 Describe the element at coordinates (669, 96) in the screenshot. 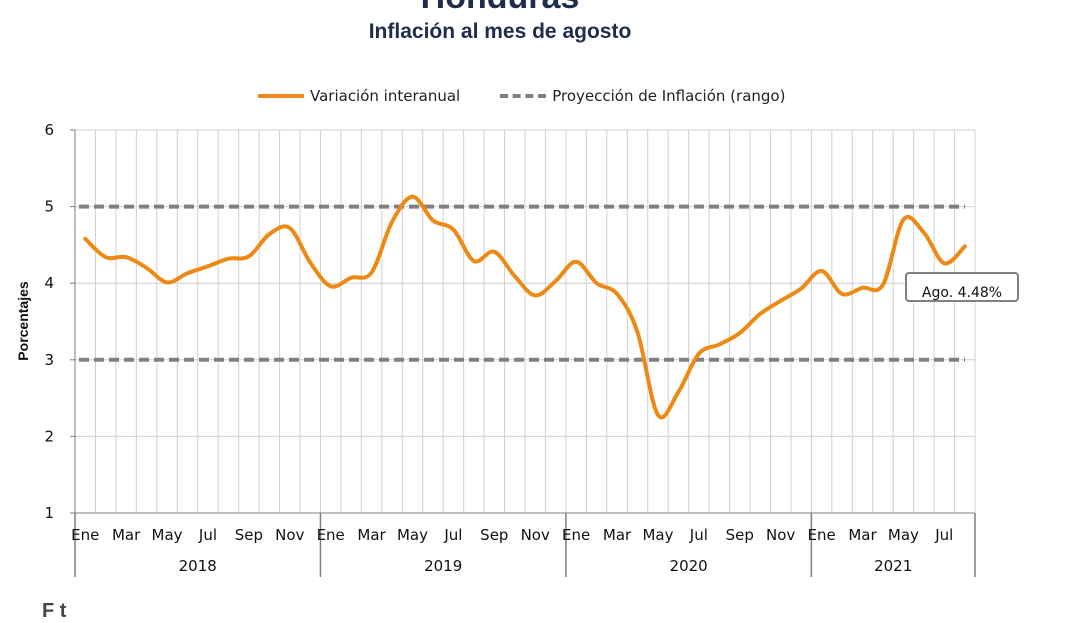

I see `legend-range-label: Proyección de Inflación (rango)` at that location.